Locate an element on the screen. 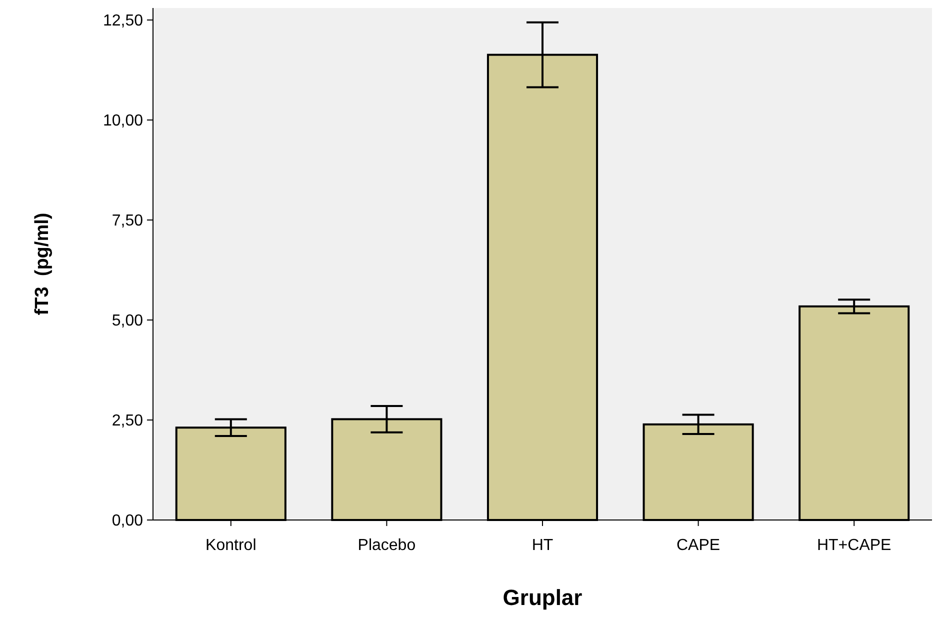  y-tick-label: 10,00 is located at coordinates (123, 121).